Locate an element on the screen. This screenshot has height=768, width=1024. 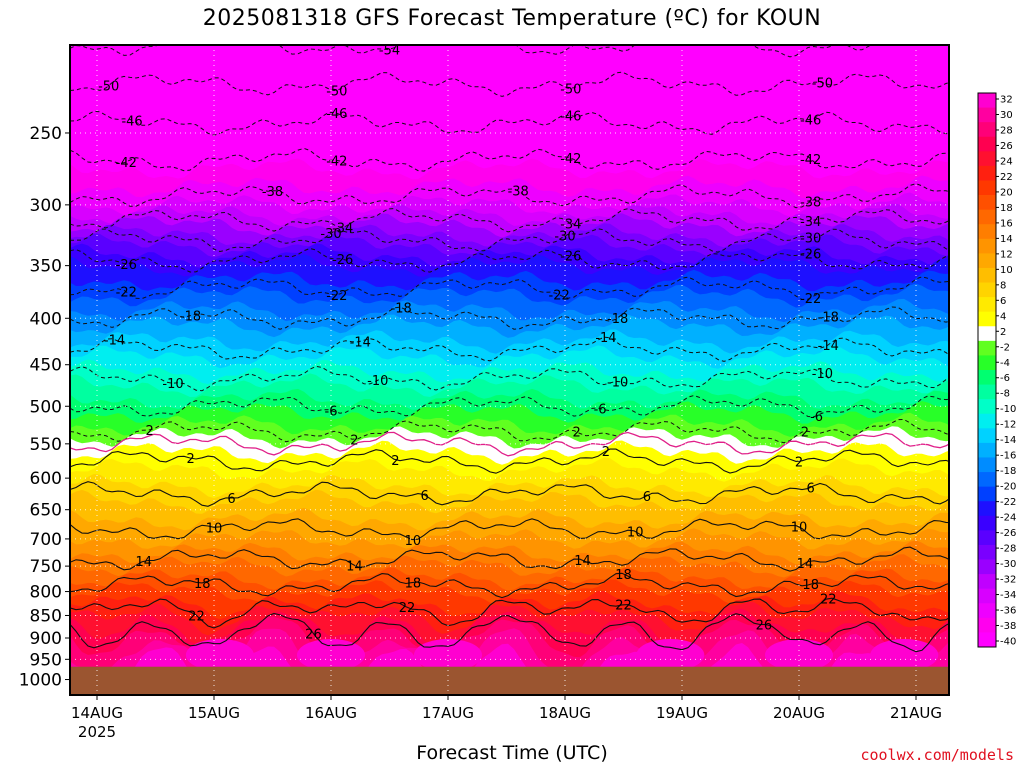
colorbar-label: 6 is located at coordinates (1003, 301).